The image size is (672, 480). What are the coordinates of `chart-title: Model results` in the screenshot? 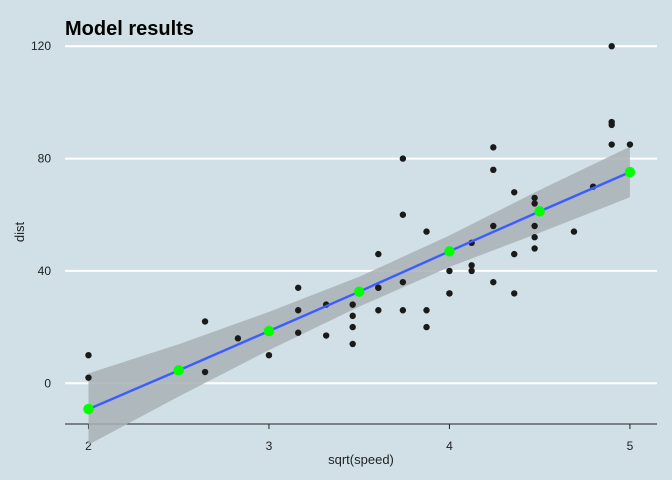 It's located at (129, 29).